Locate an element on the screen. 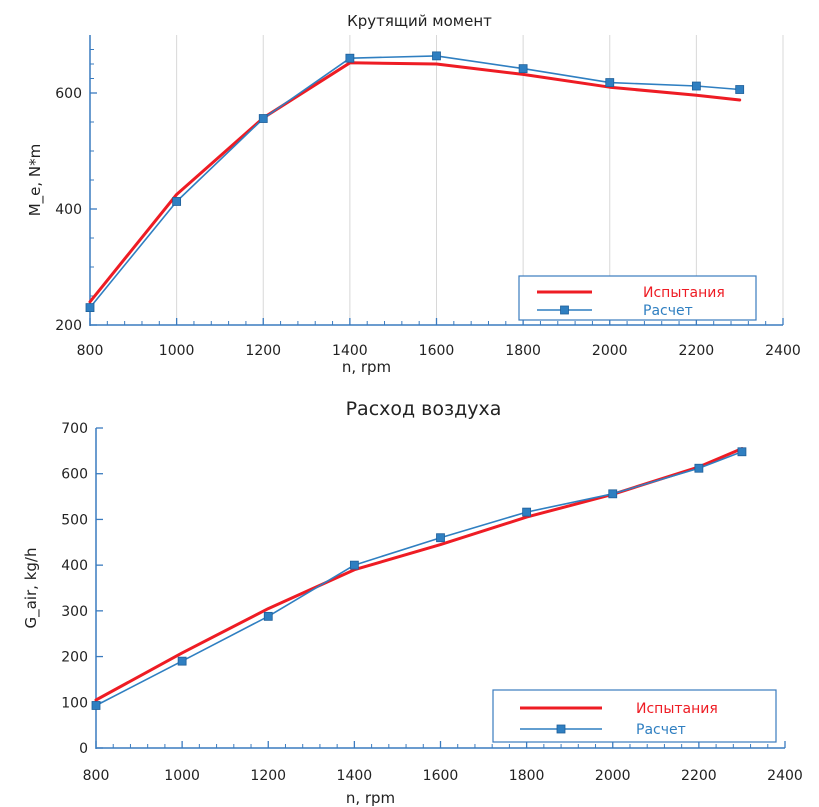 The width and height of the screenshot is (819, 807). y-axis-label: G_air, kg/h is located at coordinates (31, 588).